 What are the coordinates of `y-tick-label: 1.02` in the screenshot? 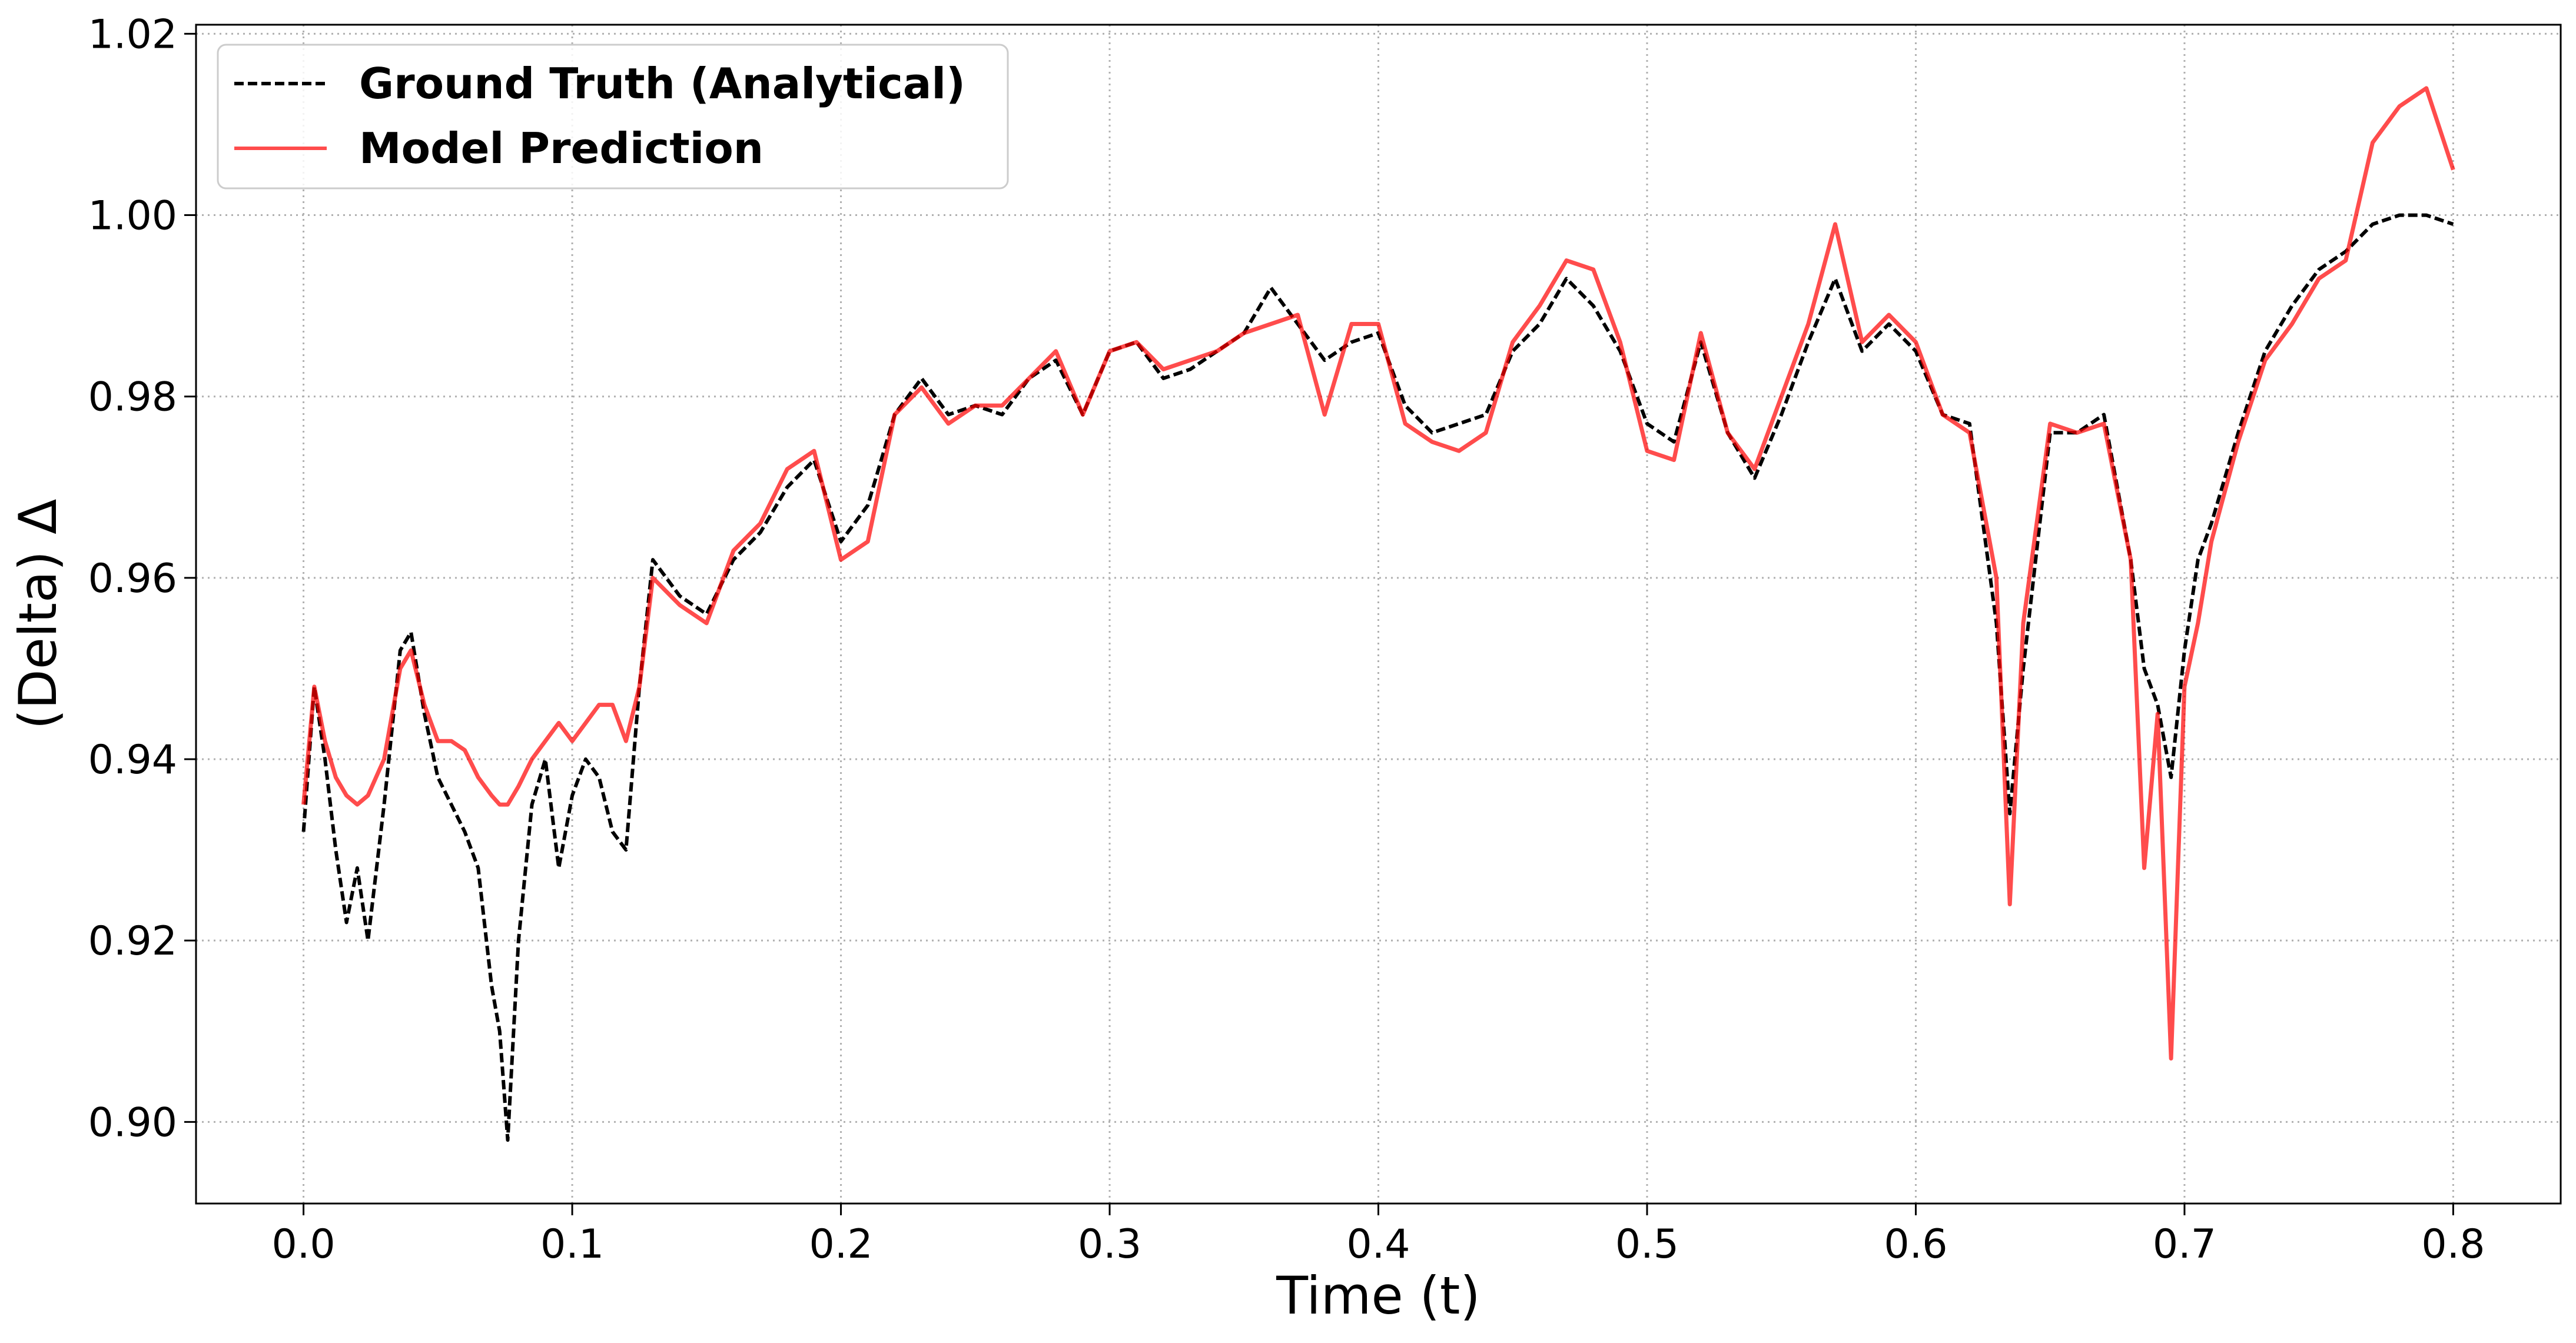 It's located at (132, 34).